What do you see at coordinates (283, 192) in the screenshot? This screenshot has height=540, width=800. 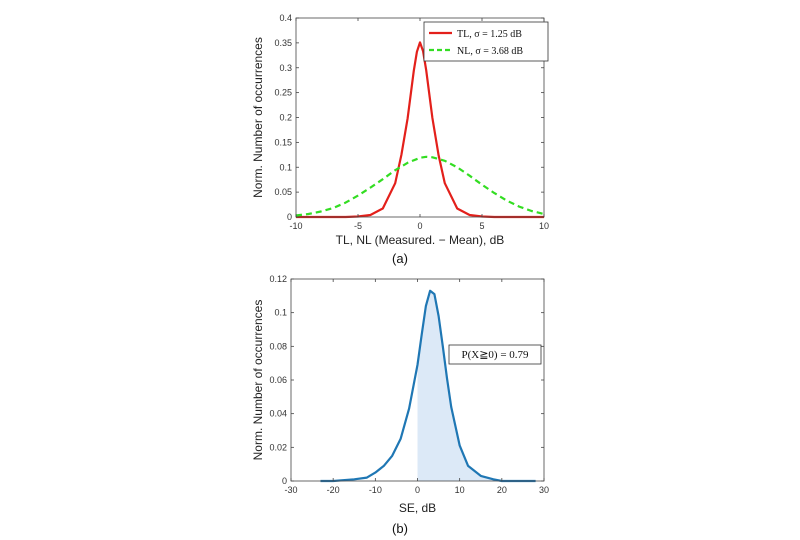 I see `y-tick-label: 0.05` at bounding box center [283, 192].